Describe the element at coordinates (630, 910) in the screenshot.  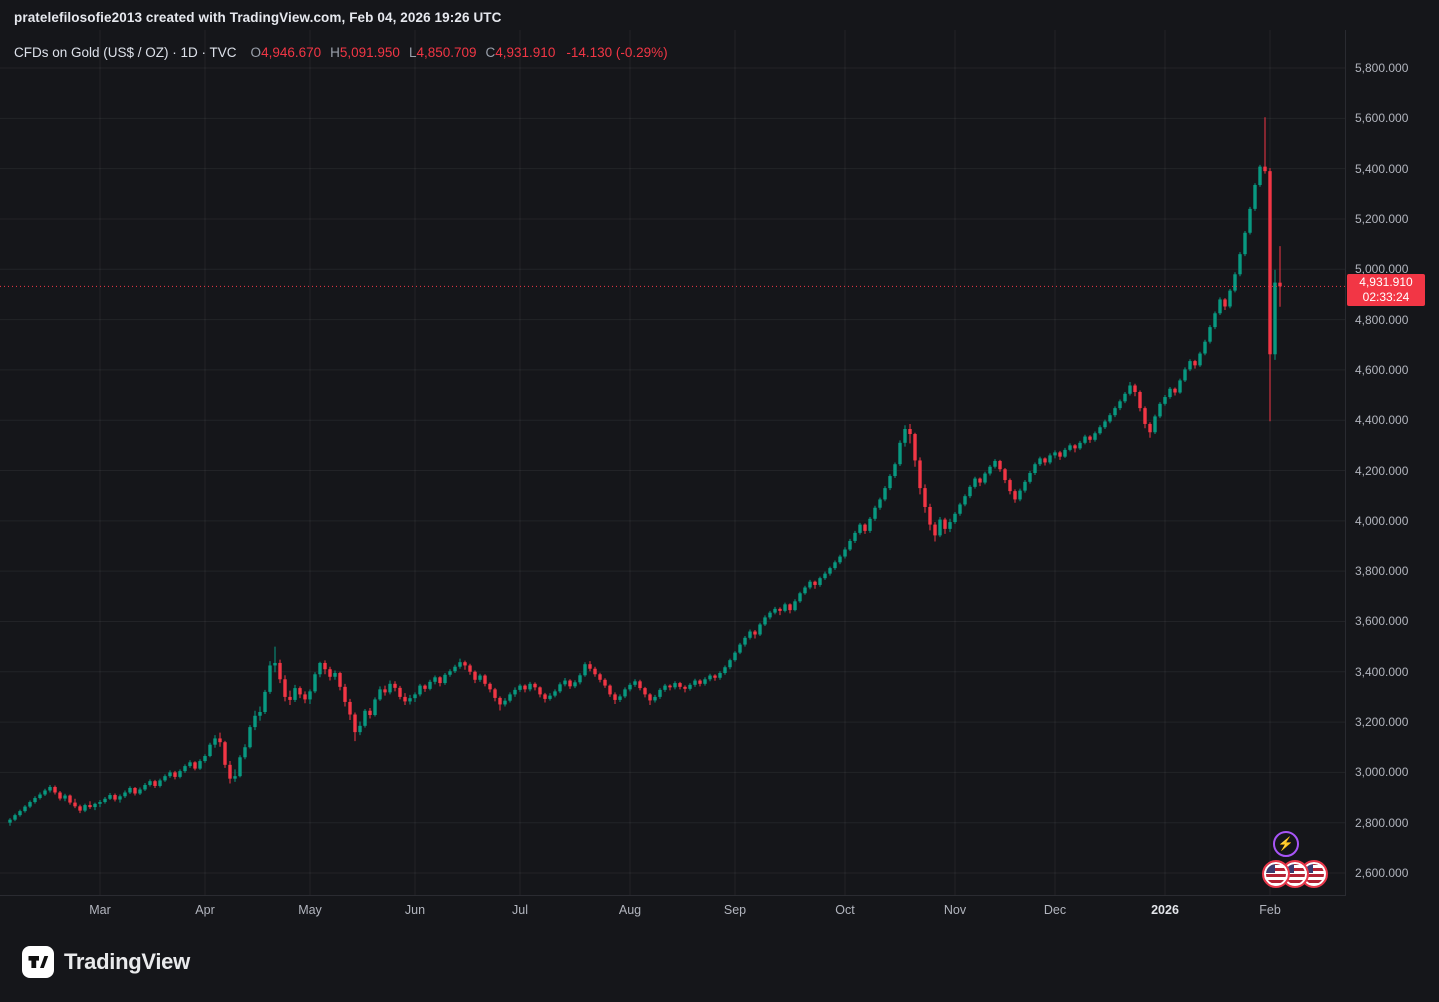
I see `time-tick-label: Aug` at that location.